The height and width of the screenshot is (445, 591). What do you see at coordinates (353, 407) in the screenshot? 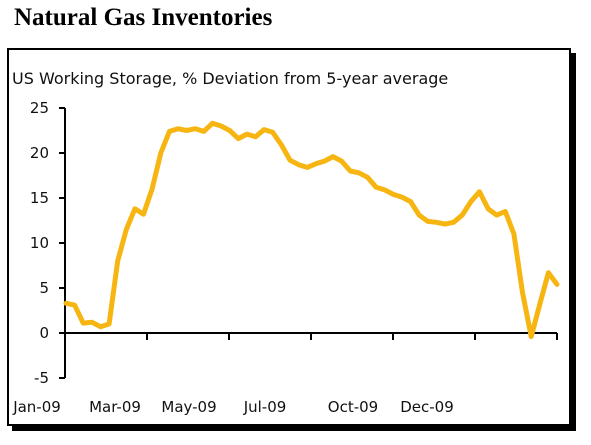
I see `x-tick-label: Oct-09` at bounding box center [353, 407].